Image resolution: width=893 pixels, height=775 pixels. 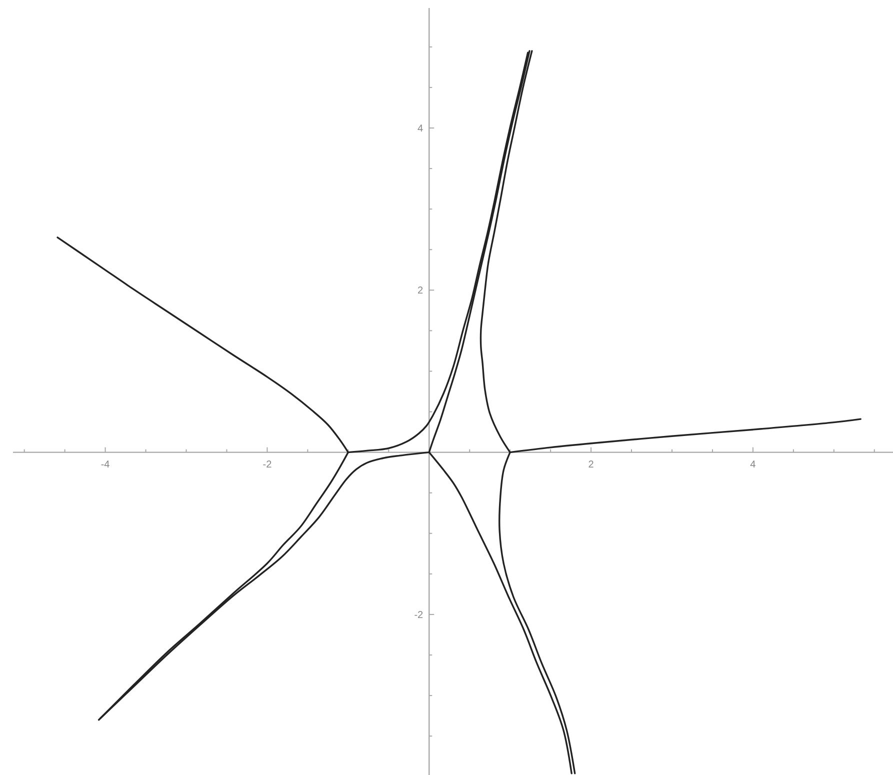 What do you see at coordinates (267, 464) in the screenshot?
I see `x-tick-label: -2` at bounding box center [267, 464].